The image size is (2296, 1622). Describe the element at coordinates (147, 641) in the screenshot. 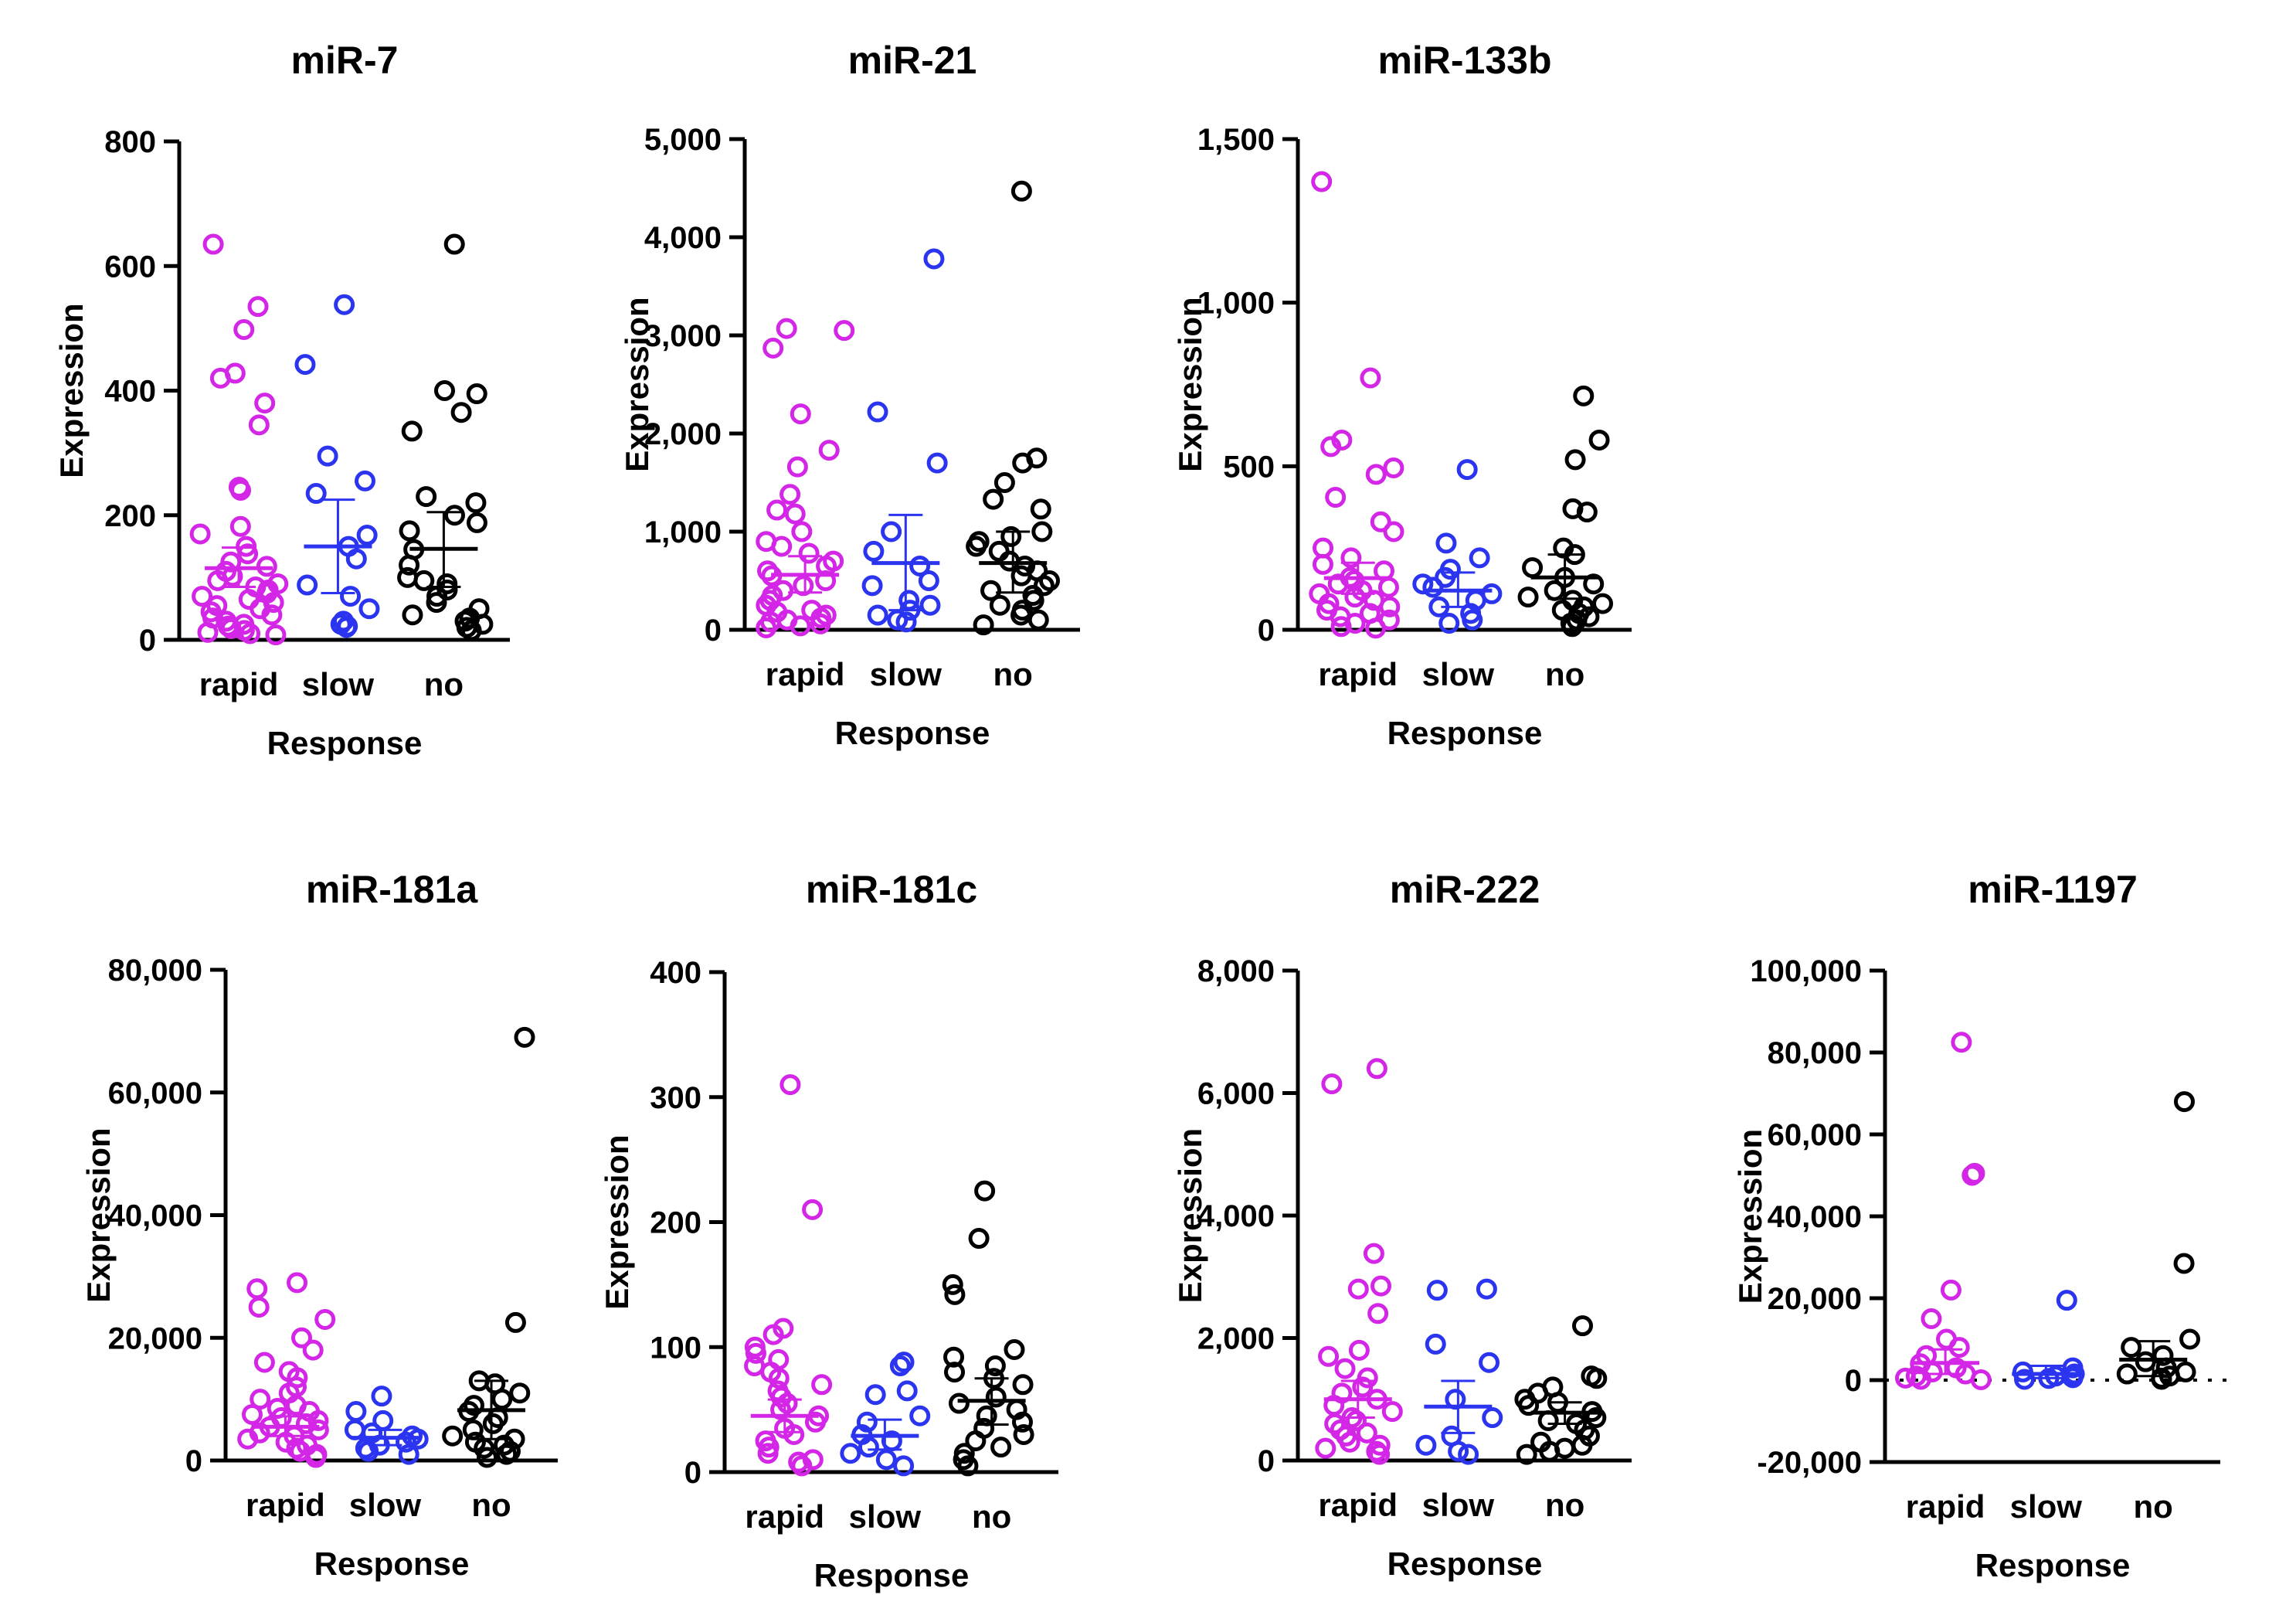

I see `y-tick-label: 0` at that location.